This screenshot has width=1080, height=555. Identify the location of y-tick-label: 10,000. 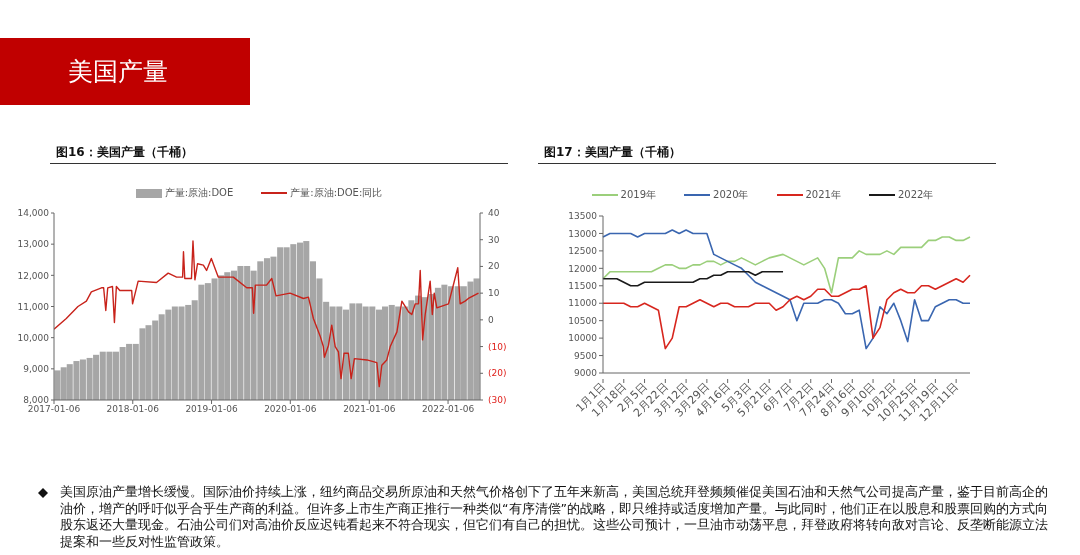
(33, 337).